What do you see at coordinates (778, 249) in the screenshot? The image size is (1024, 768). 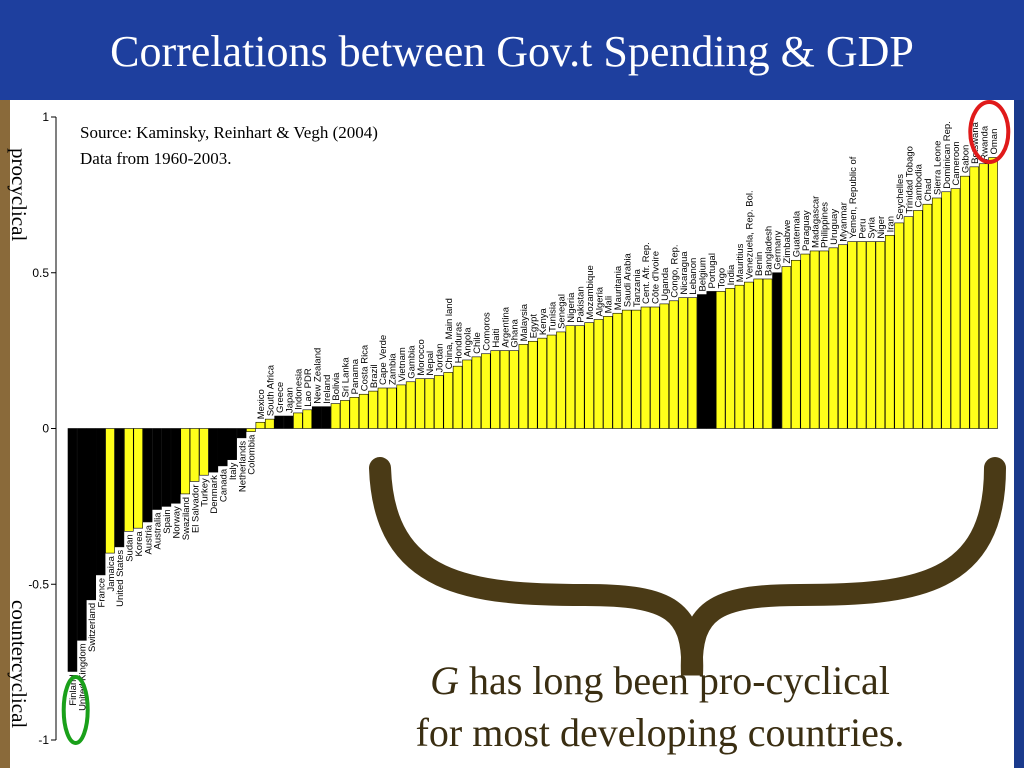 I see `country-label-75: Germany` at bounding box center [778, 249].